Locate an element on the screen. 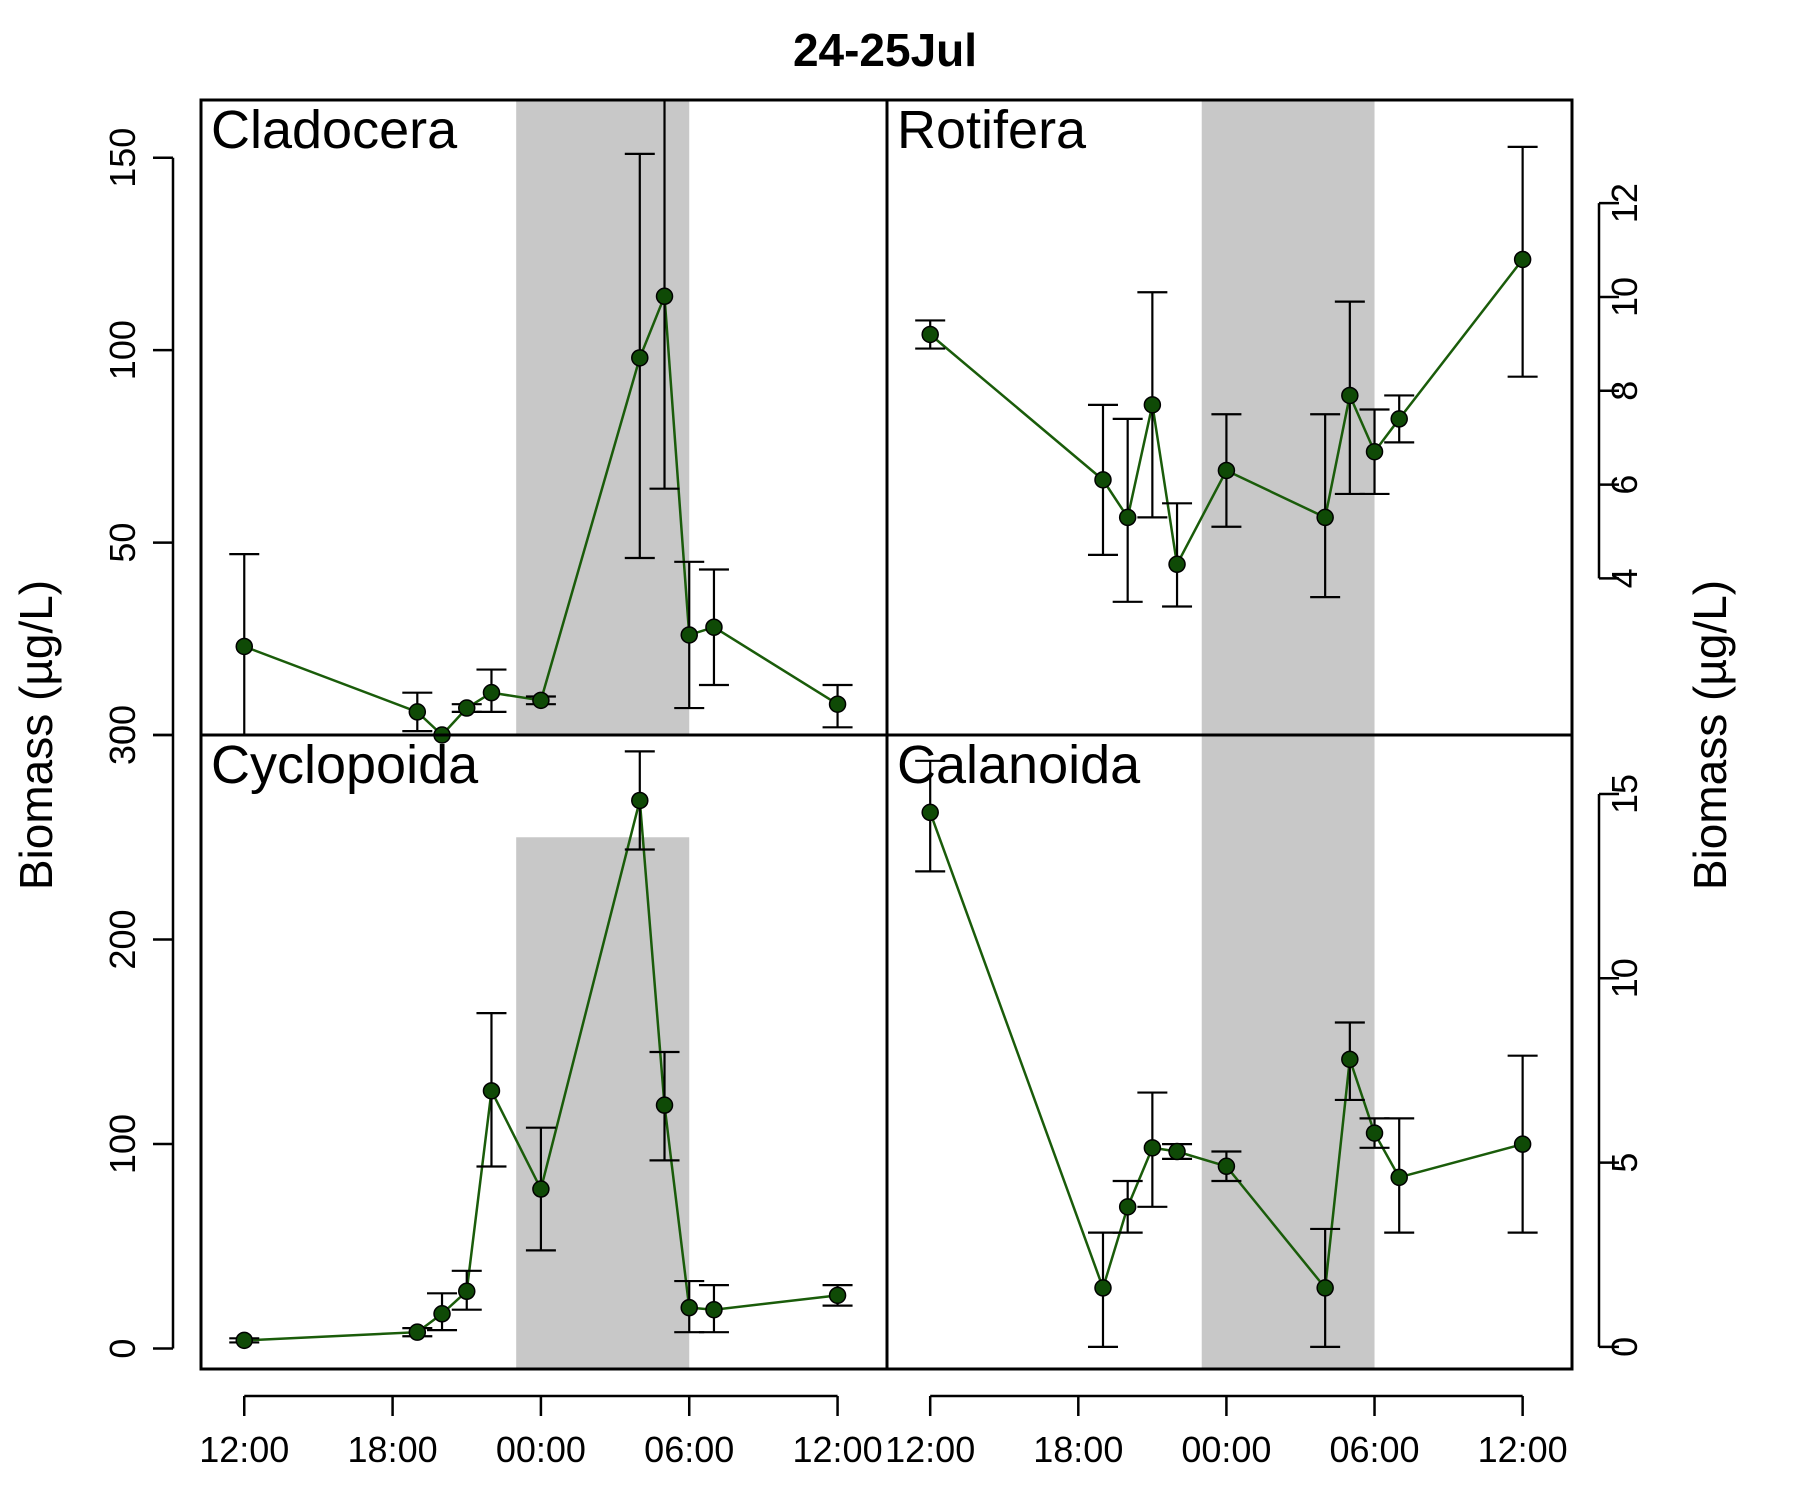 The width and height of the screenshot is (1800, 1500). y-tick-label: 300 is located at coordinates (122, 735).